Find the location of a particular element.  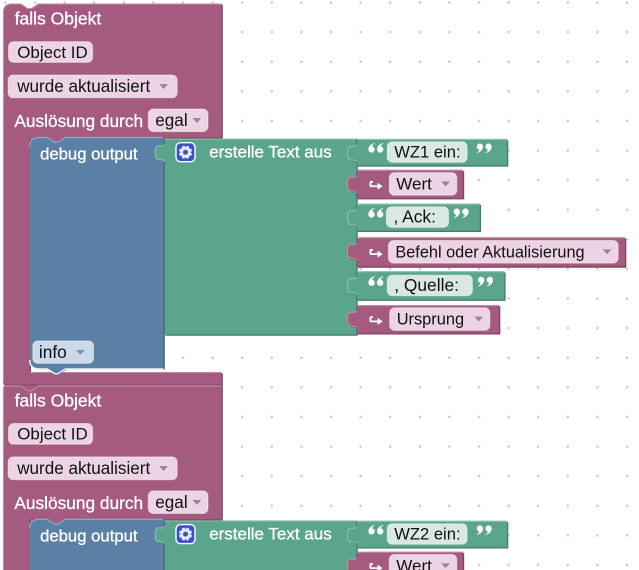

svg-text: , Ack: is located at coordinates (414, 217).